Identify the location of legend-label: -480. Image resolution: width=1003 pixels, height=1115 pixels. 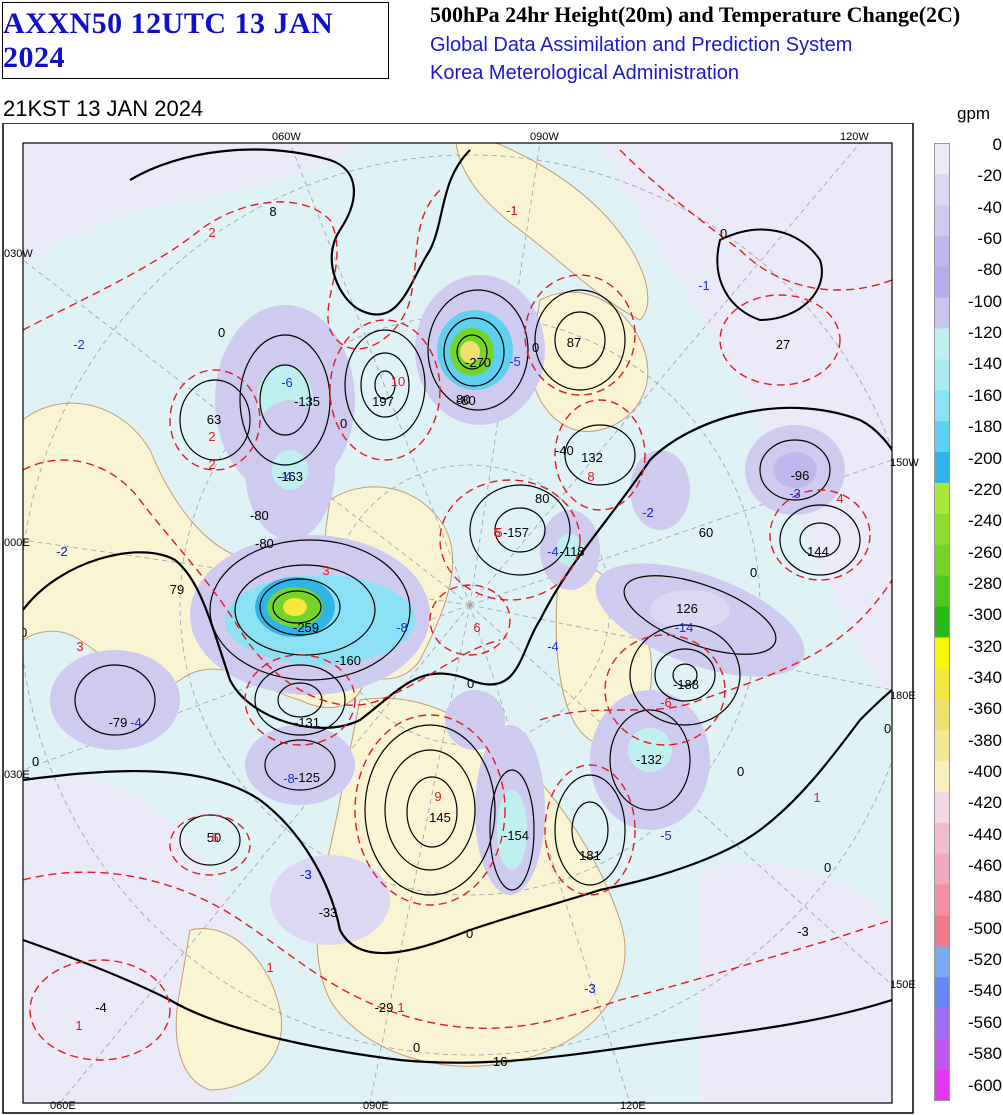
(984, 897).